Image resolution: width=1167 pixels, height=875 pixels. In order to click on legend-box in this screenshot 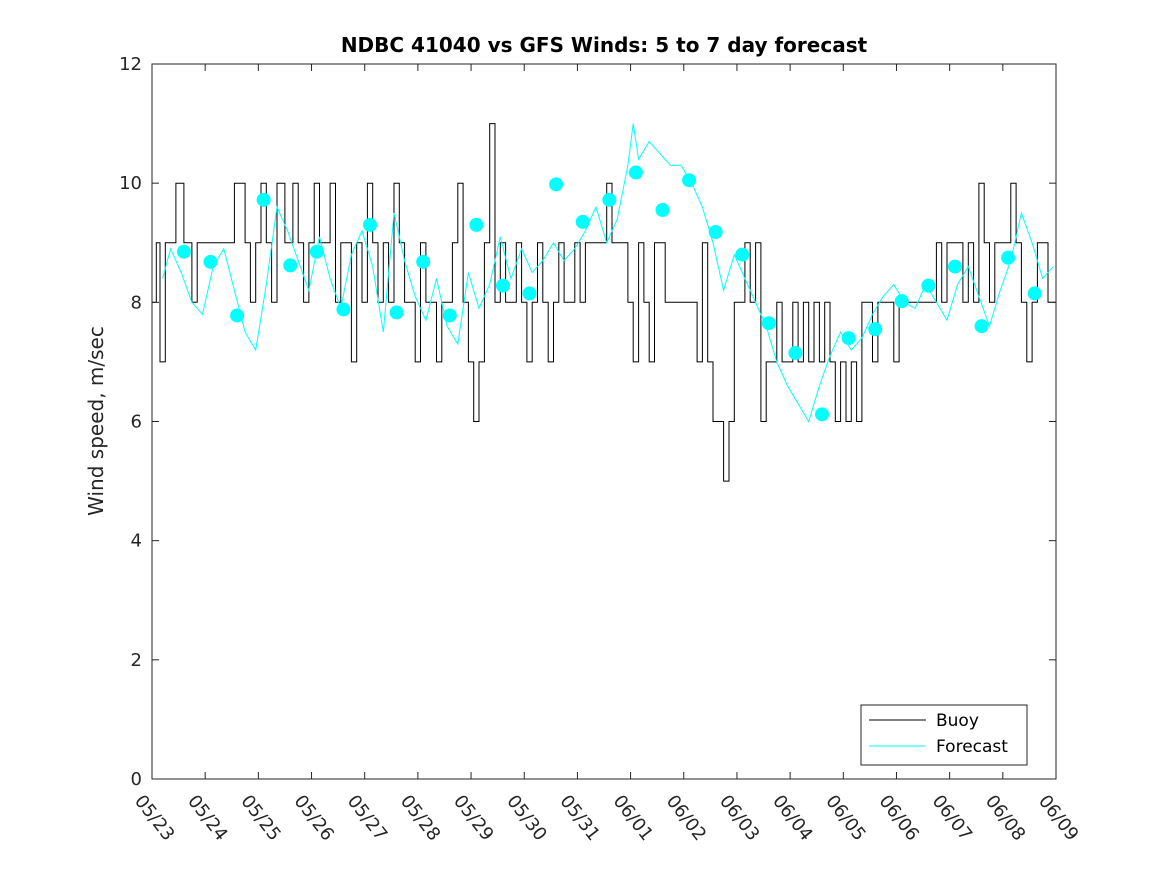, I will do `click(944, 735)`.